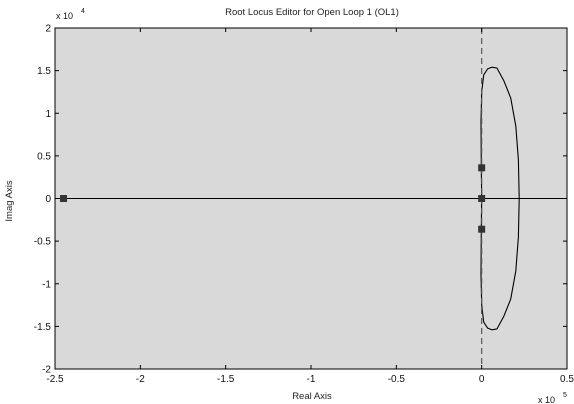 This screenshot has width=574, height=404. Describe the element at coordinates (226, 379) in the screenshot. I see `x-tick-label: -1.5` at that location.